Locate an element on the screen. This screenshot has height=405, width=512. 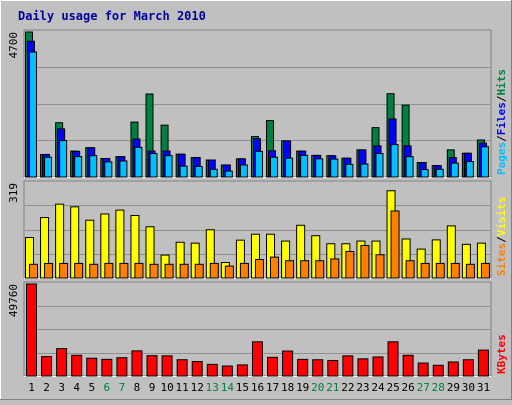
x-label-day-29: 29 is located at coordinates (453, 387).